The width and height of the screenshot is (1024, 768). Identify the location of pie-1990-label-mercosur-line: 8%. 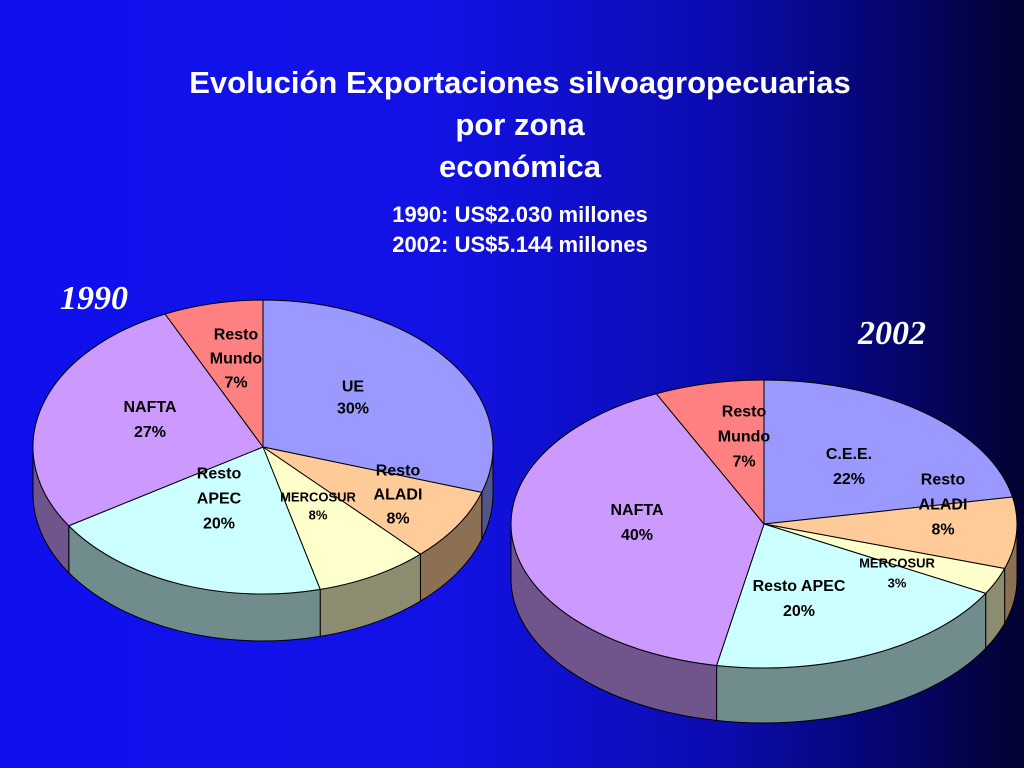
(318, 515).